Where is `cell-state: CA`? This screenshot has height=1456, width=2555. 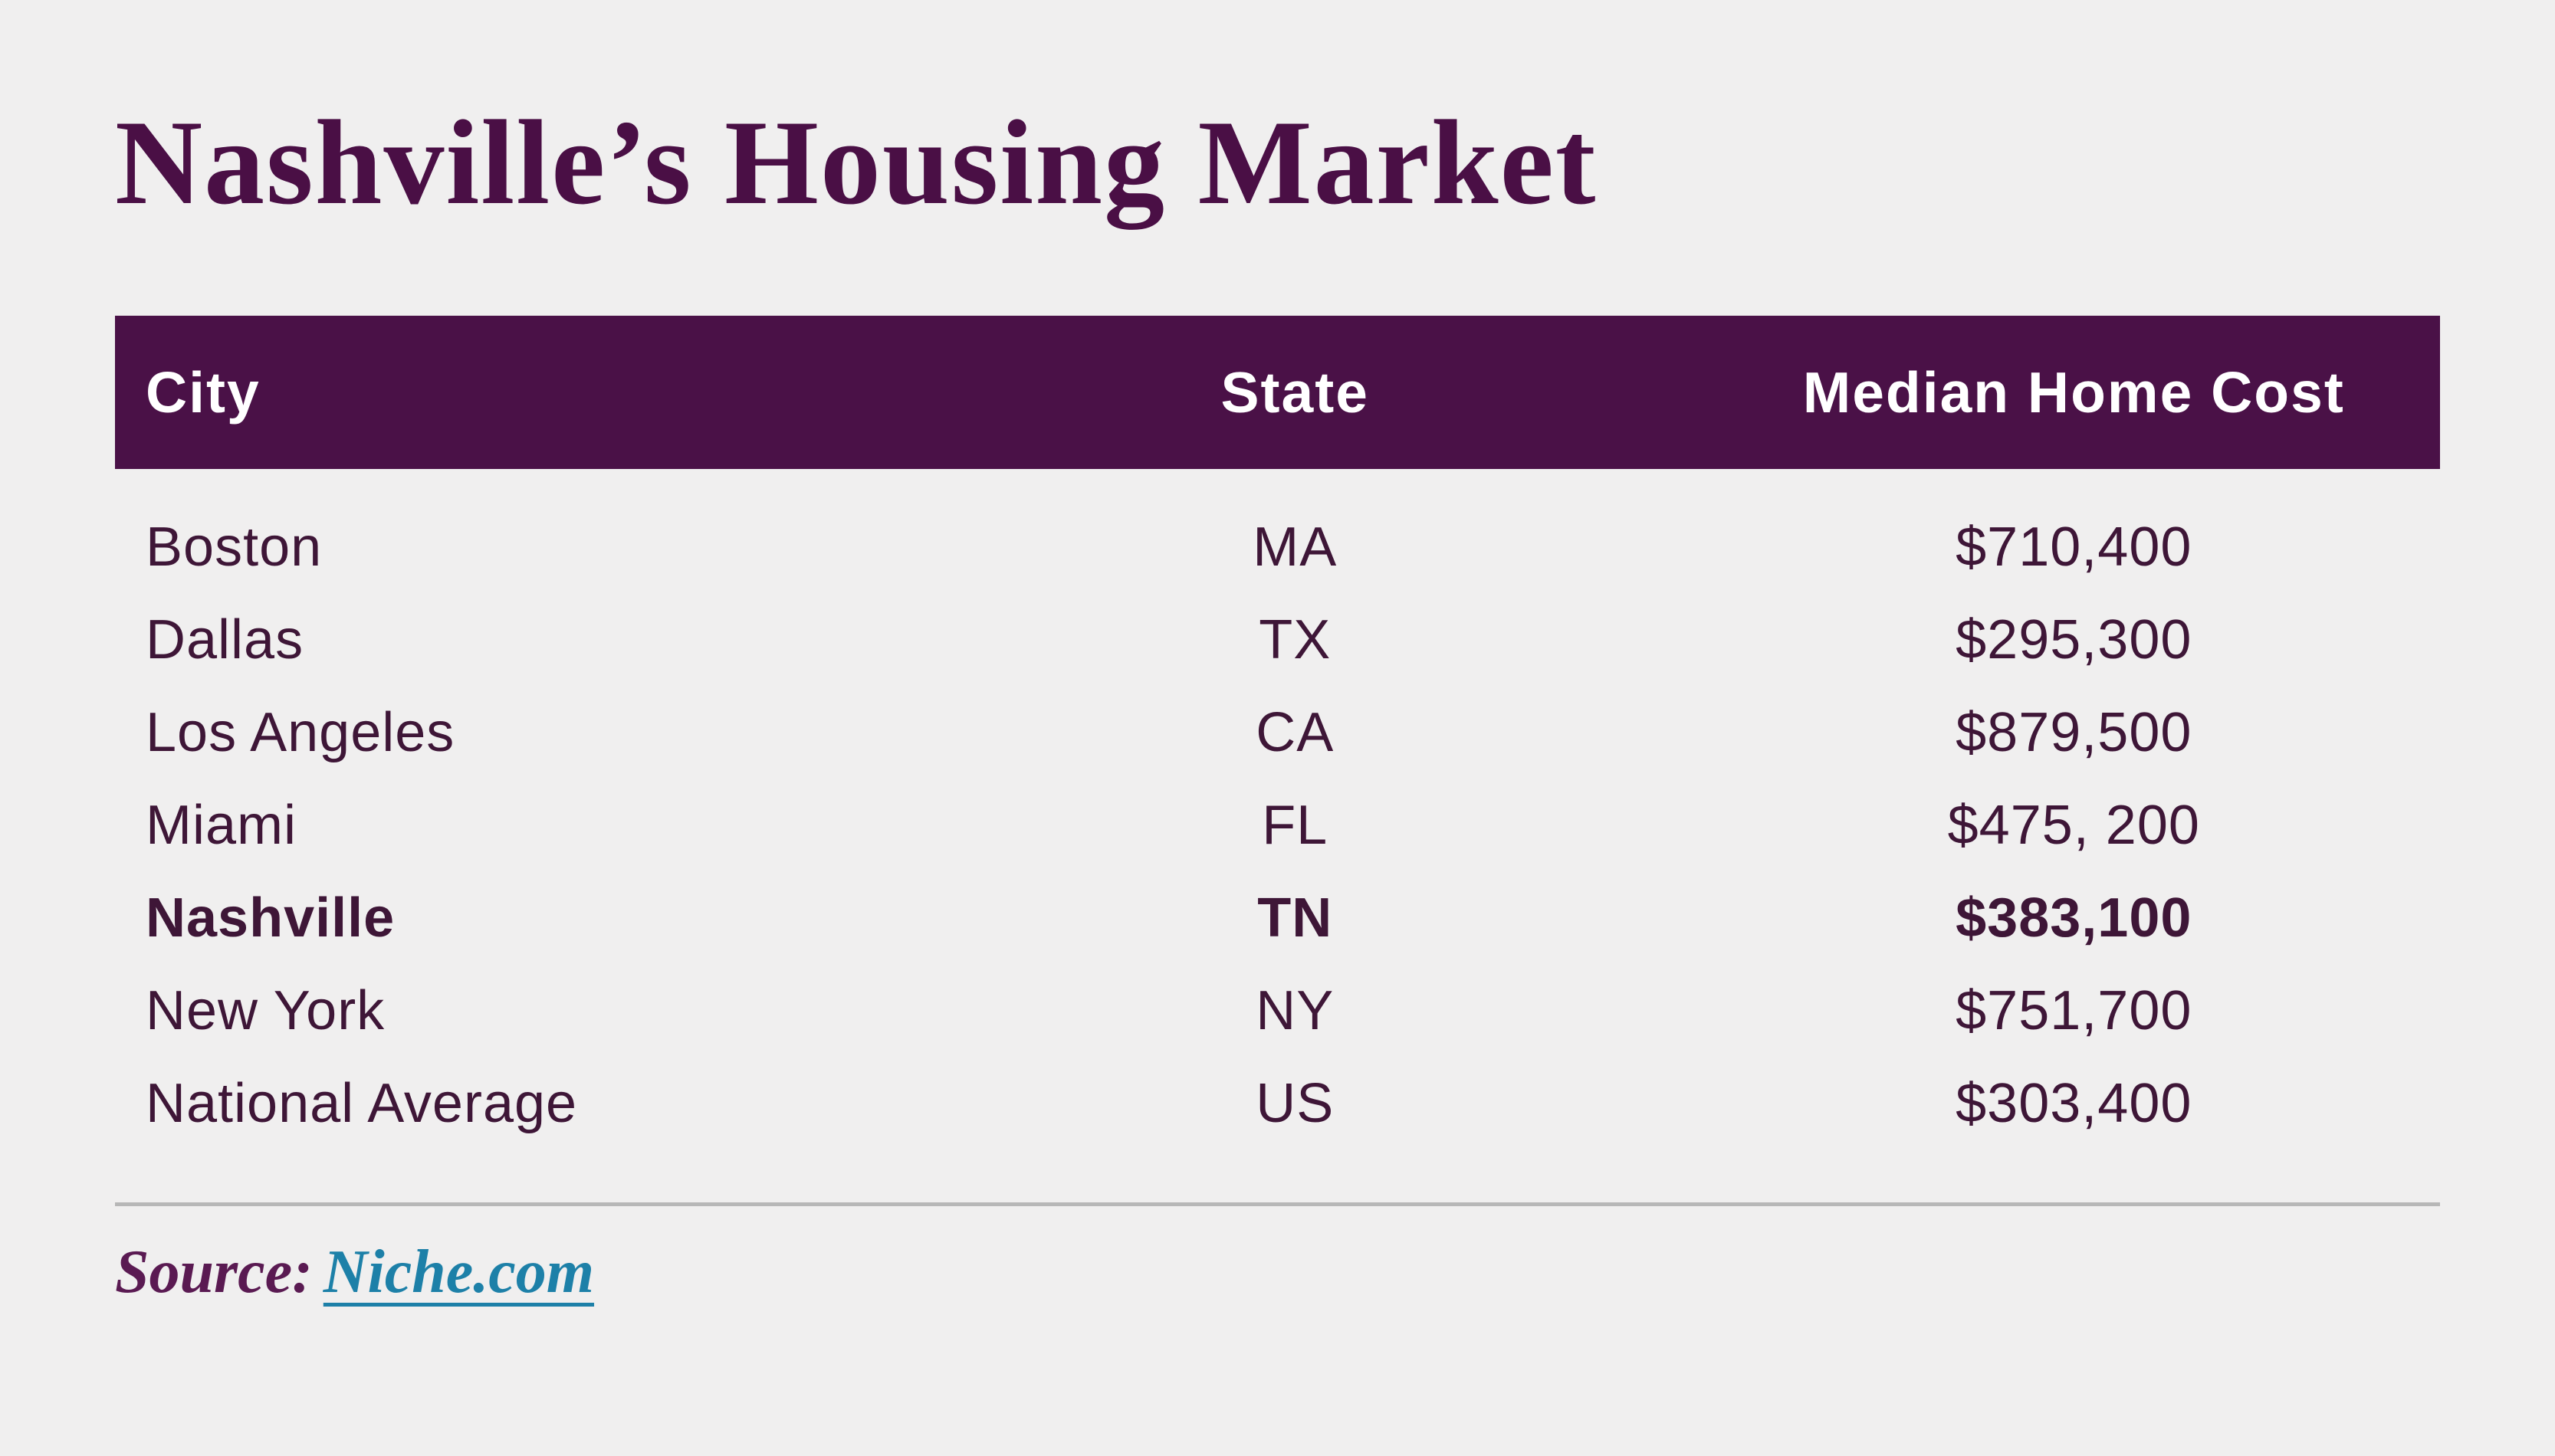 cell-state: CA is located at coordinates (1295, 733).